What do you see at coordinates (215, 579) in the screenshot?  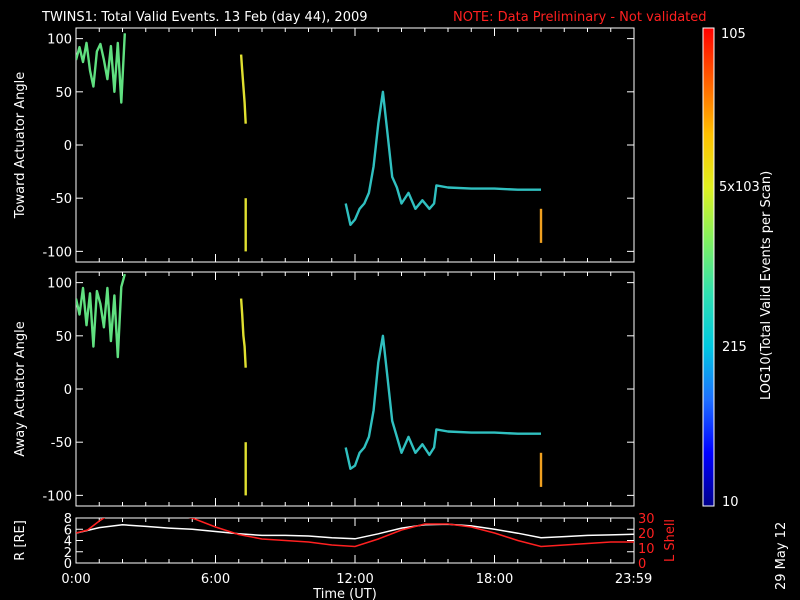 I see `x-tick-label: 6:00` at bounding box center [215, 579].